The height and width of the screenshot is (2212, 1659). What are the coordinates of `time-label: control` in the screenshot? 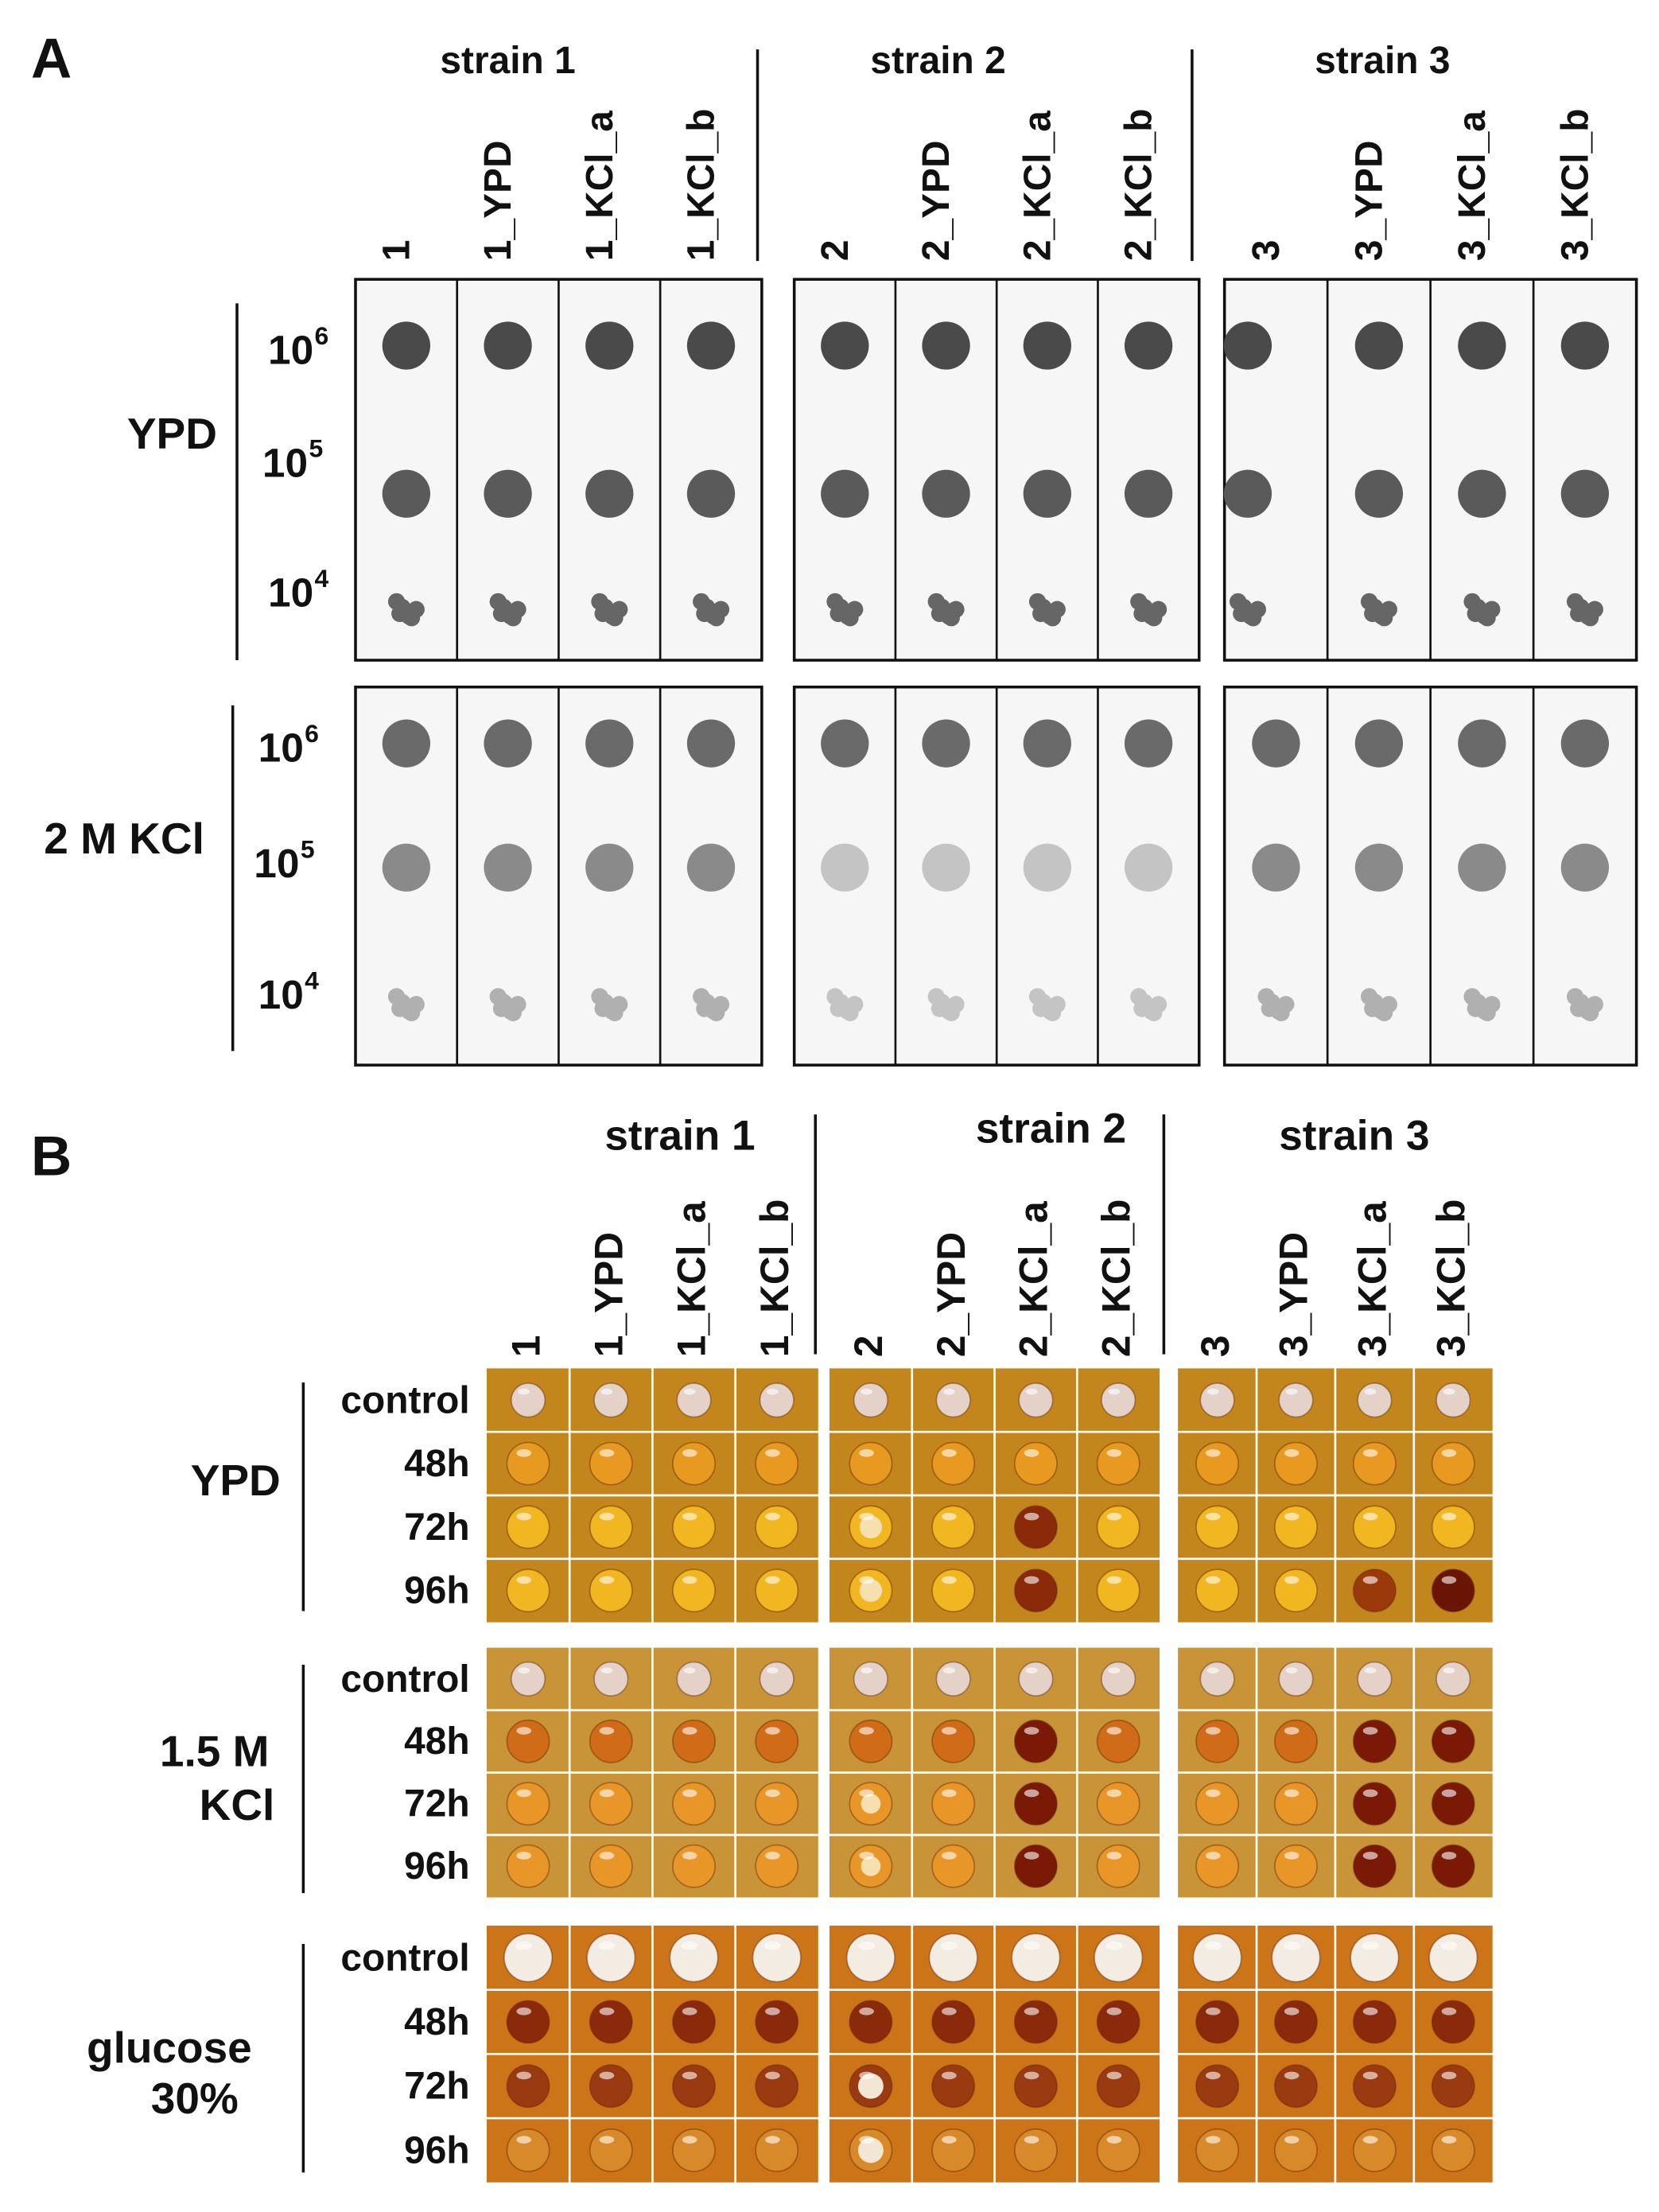 It's located at (404, 1679).